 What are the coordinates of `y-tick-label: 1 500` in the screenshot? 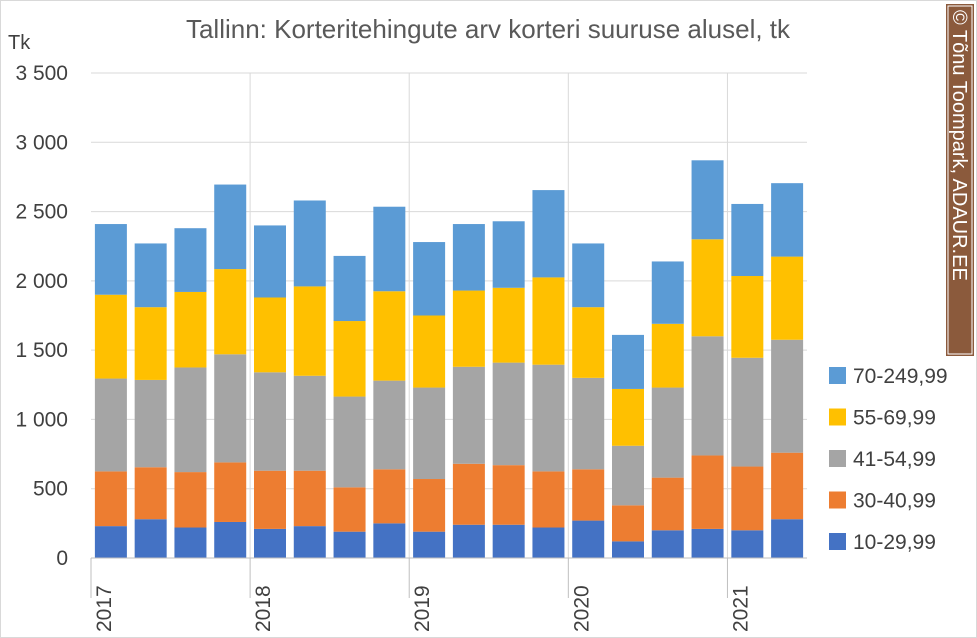 It's located at (41, 350).